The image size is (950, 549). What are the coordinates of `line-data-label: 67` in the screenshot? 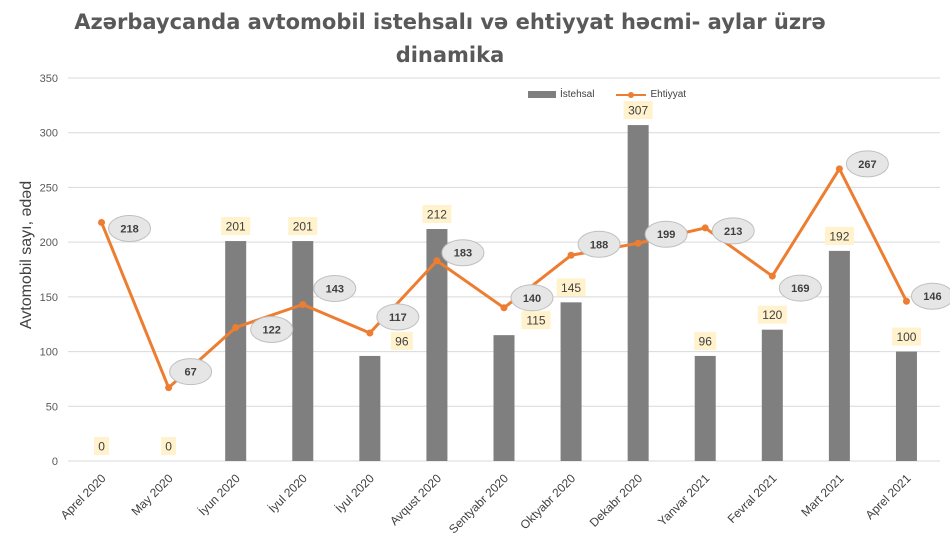 It's located at (191, 372).